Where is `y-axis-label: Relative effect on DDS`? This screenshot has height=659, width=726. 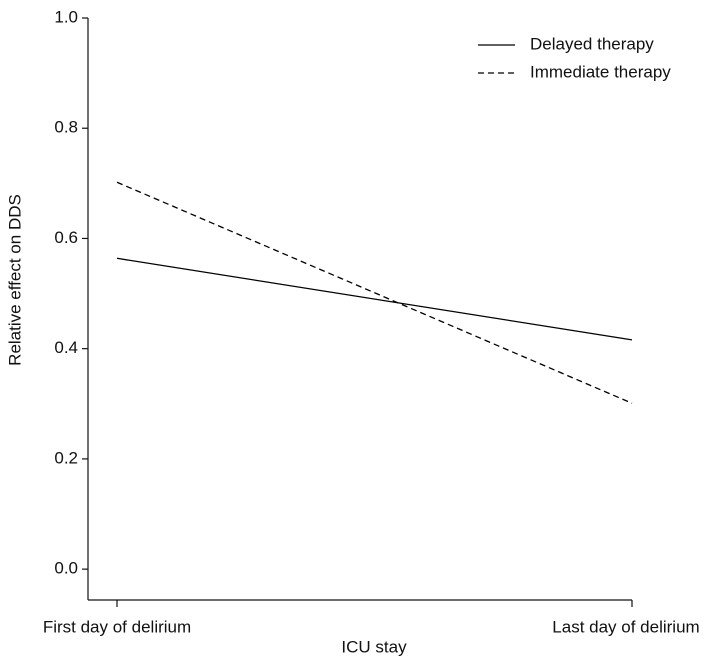
y-axis-label: Relative effect on DDS is located at coordinates (14, 280).